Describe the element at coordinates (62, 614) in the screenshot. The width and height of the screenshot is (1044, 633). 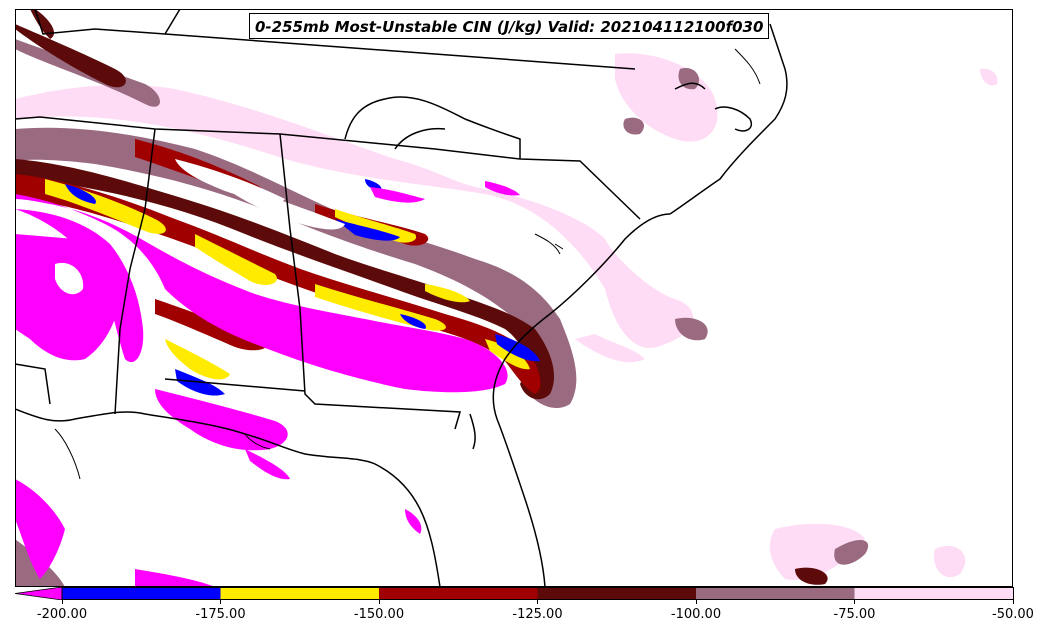
I see `colorbar-tick-label: -200.00` at that location.